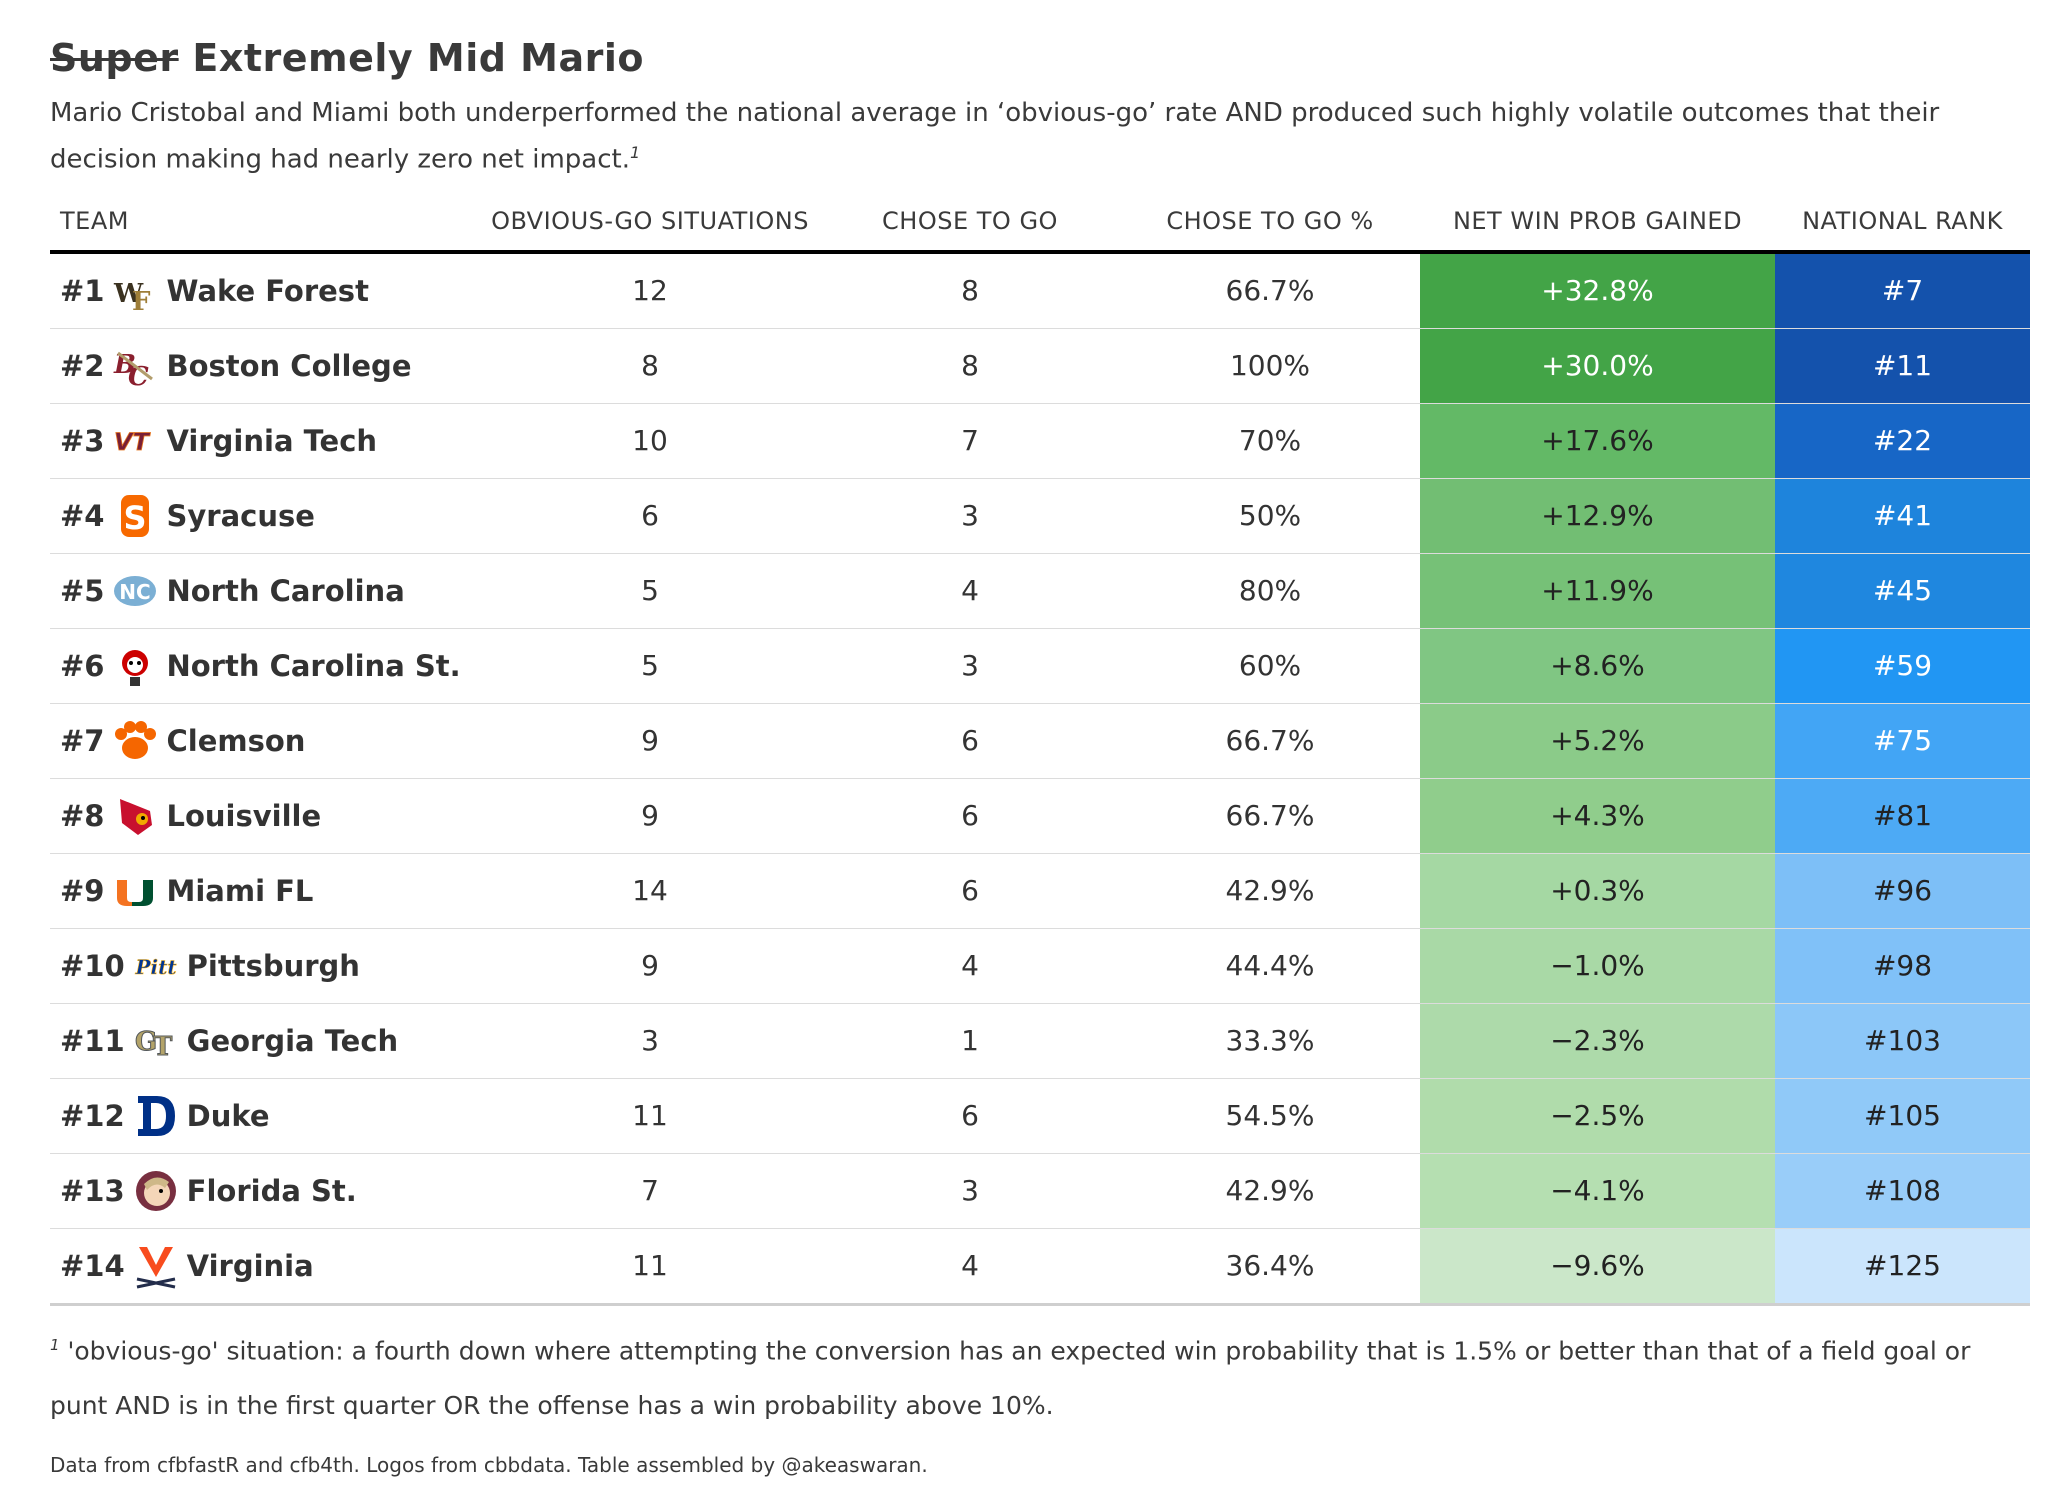 This screenshot has width=2052, height=1503. I want to click on team-cell: #5 NC North Carolina, so click(265, 591).